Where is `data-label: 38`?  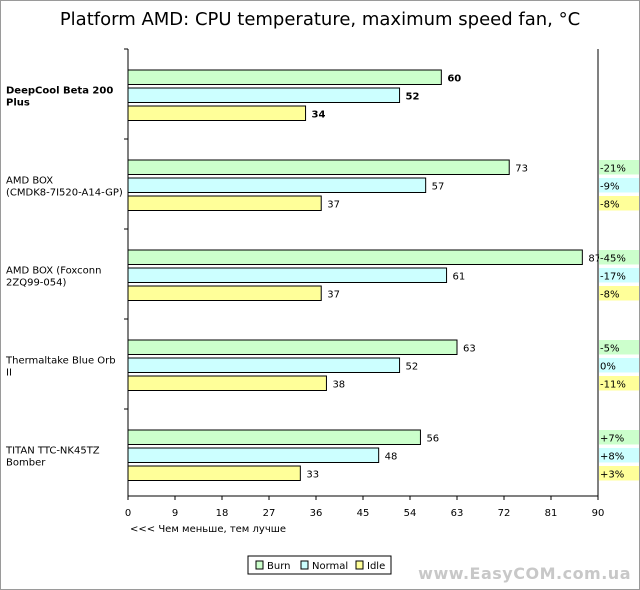 data-label: 38 is located at coordinates (338, 384).